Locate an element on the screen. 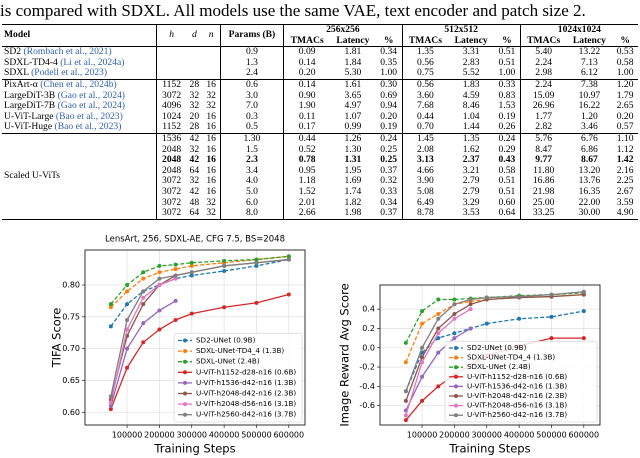  cell: 3.4 is located at coordinates (251, 171).